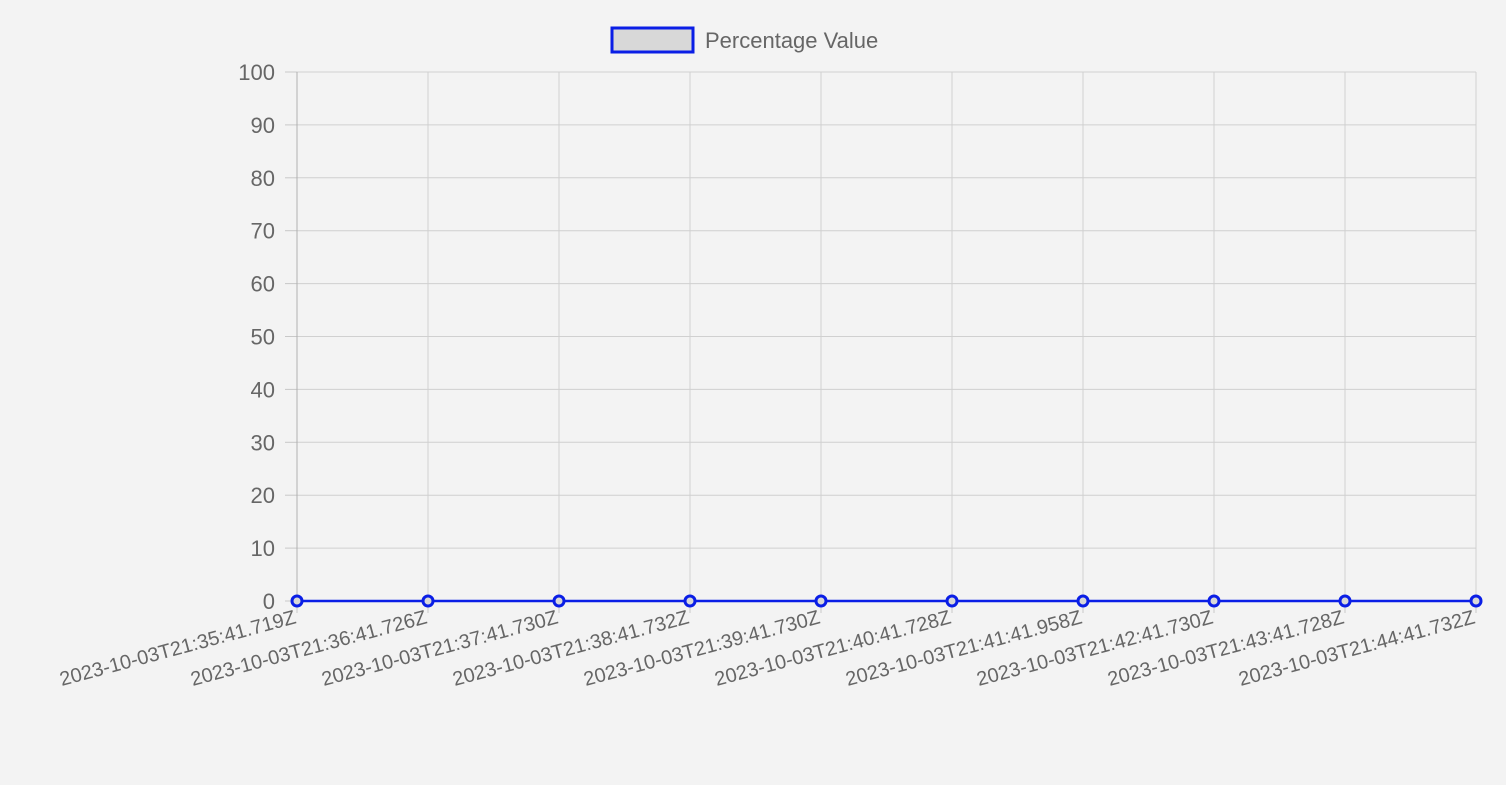 The image size is (1506, 785). Describe the element at coordinates (263, 231) in the screenshot. I see `y-tick-label: 70` at that location.